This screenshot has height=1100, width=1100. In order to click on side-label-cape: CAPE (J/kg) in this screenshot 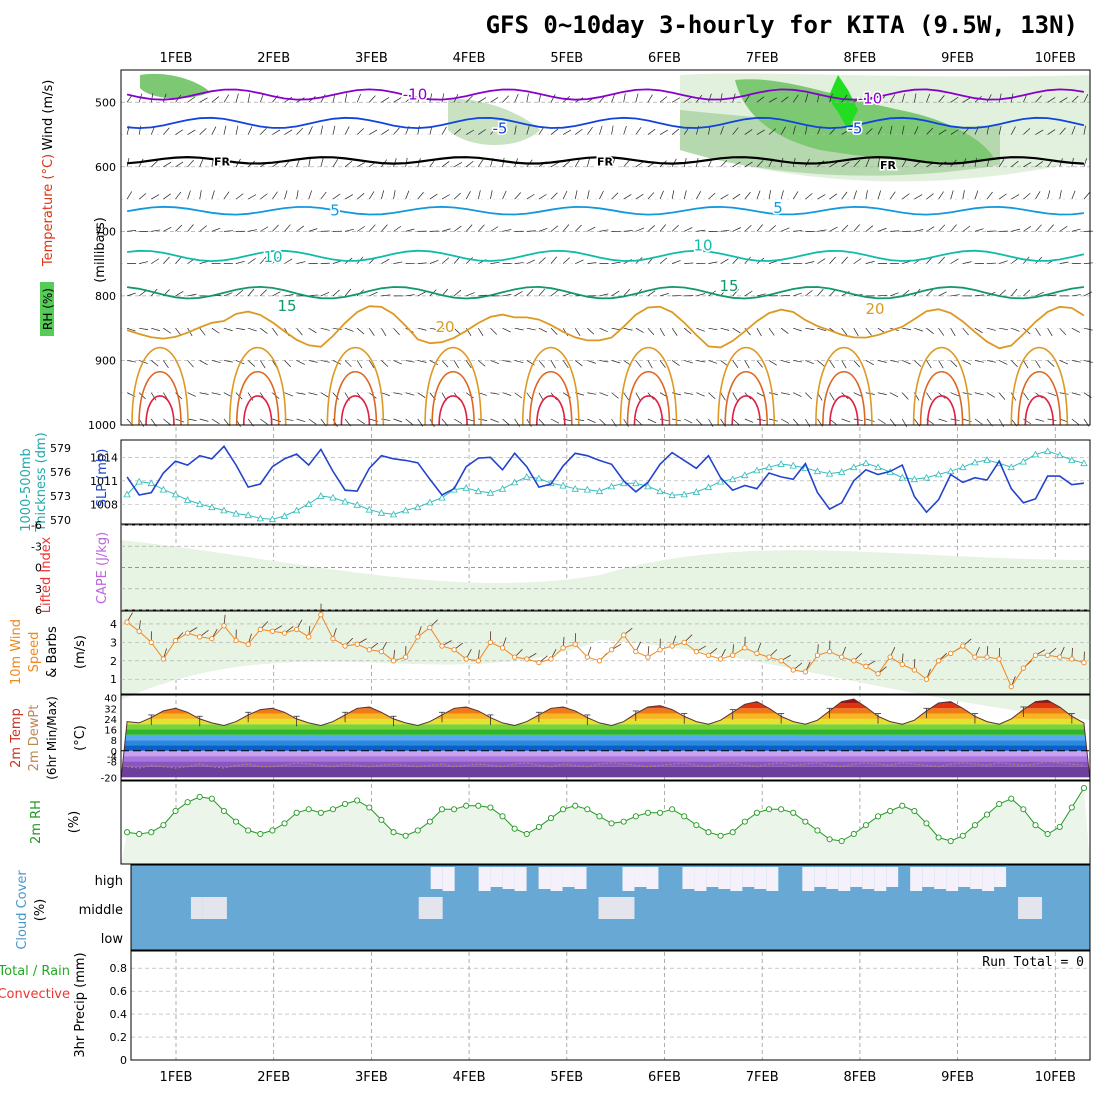, I will do `click(102, 568)`.